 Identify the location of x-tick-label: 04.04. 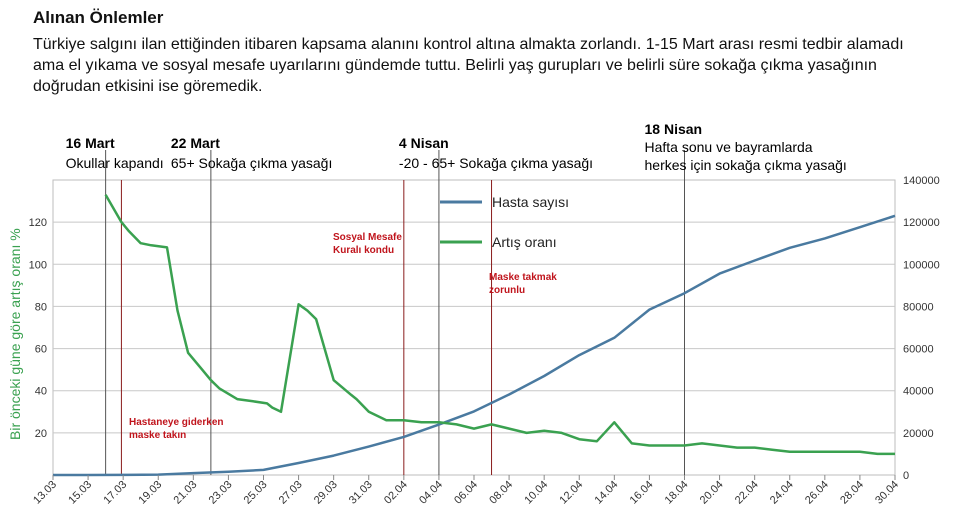
(431, 493).